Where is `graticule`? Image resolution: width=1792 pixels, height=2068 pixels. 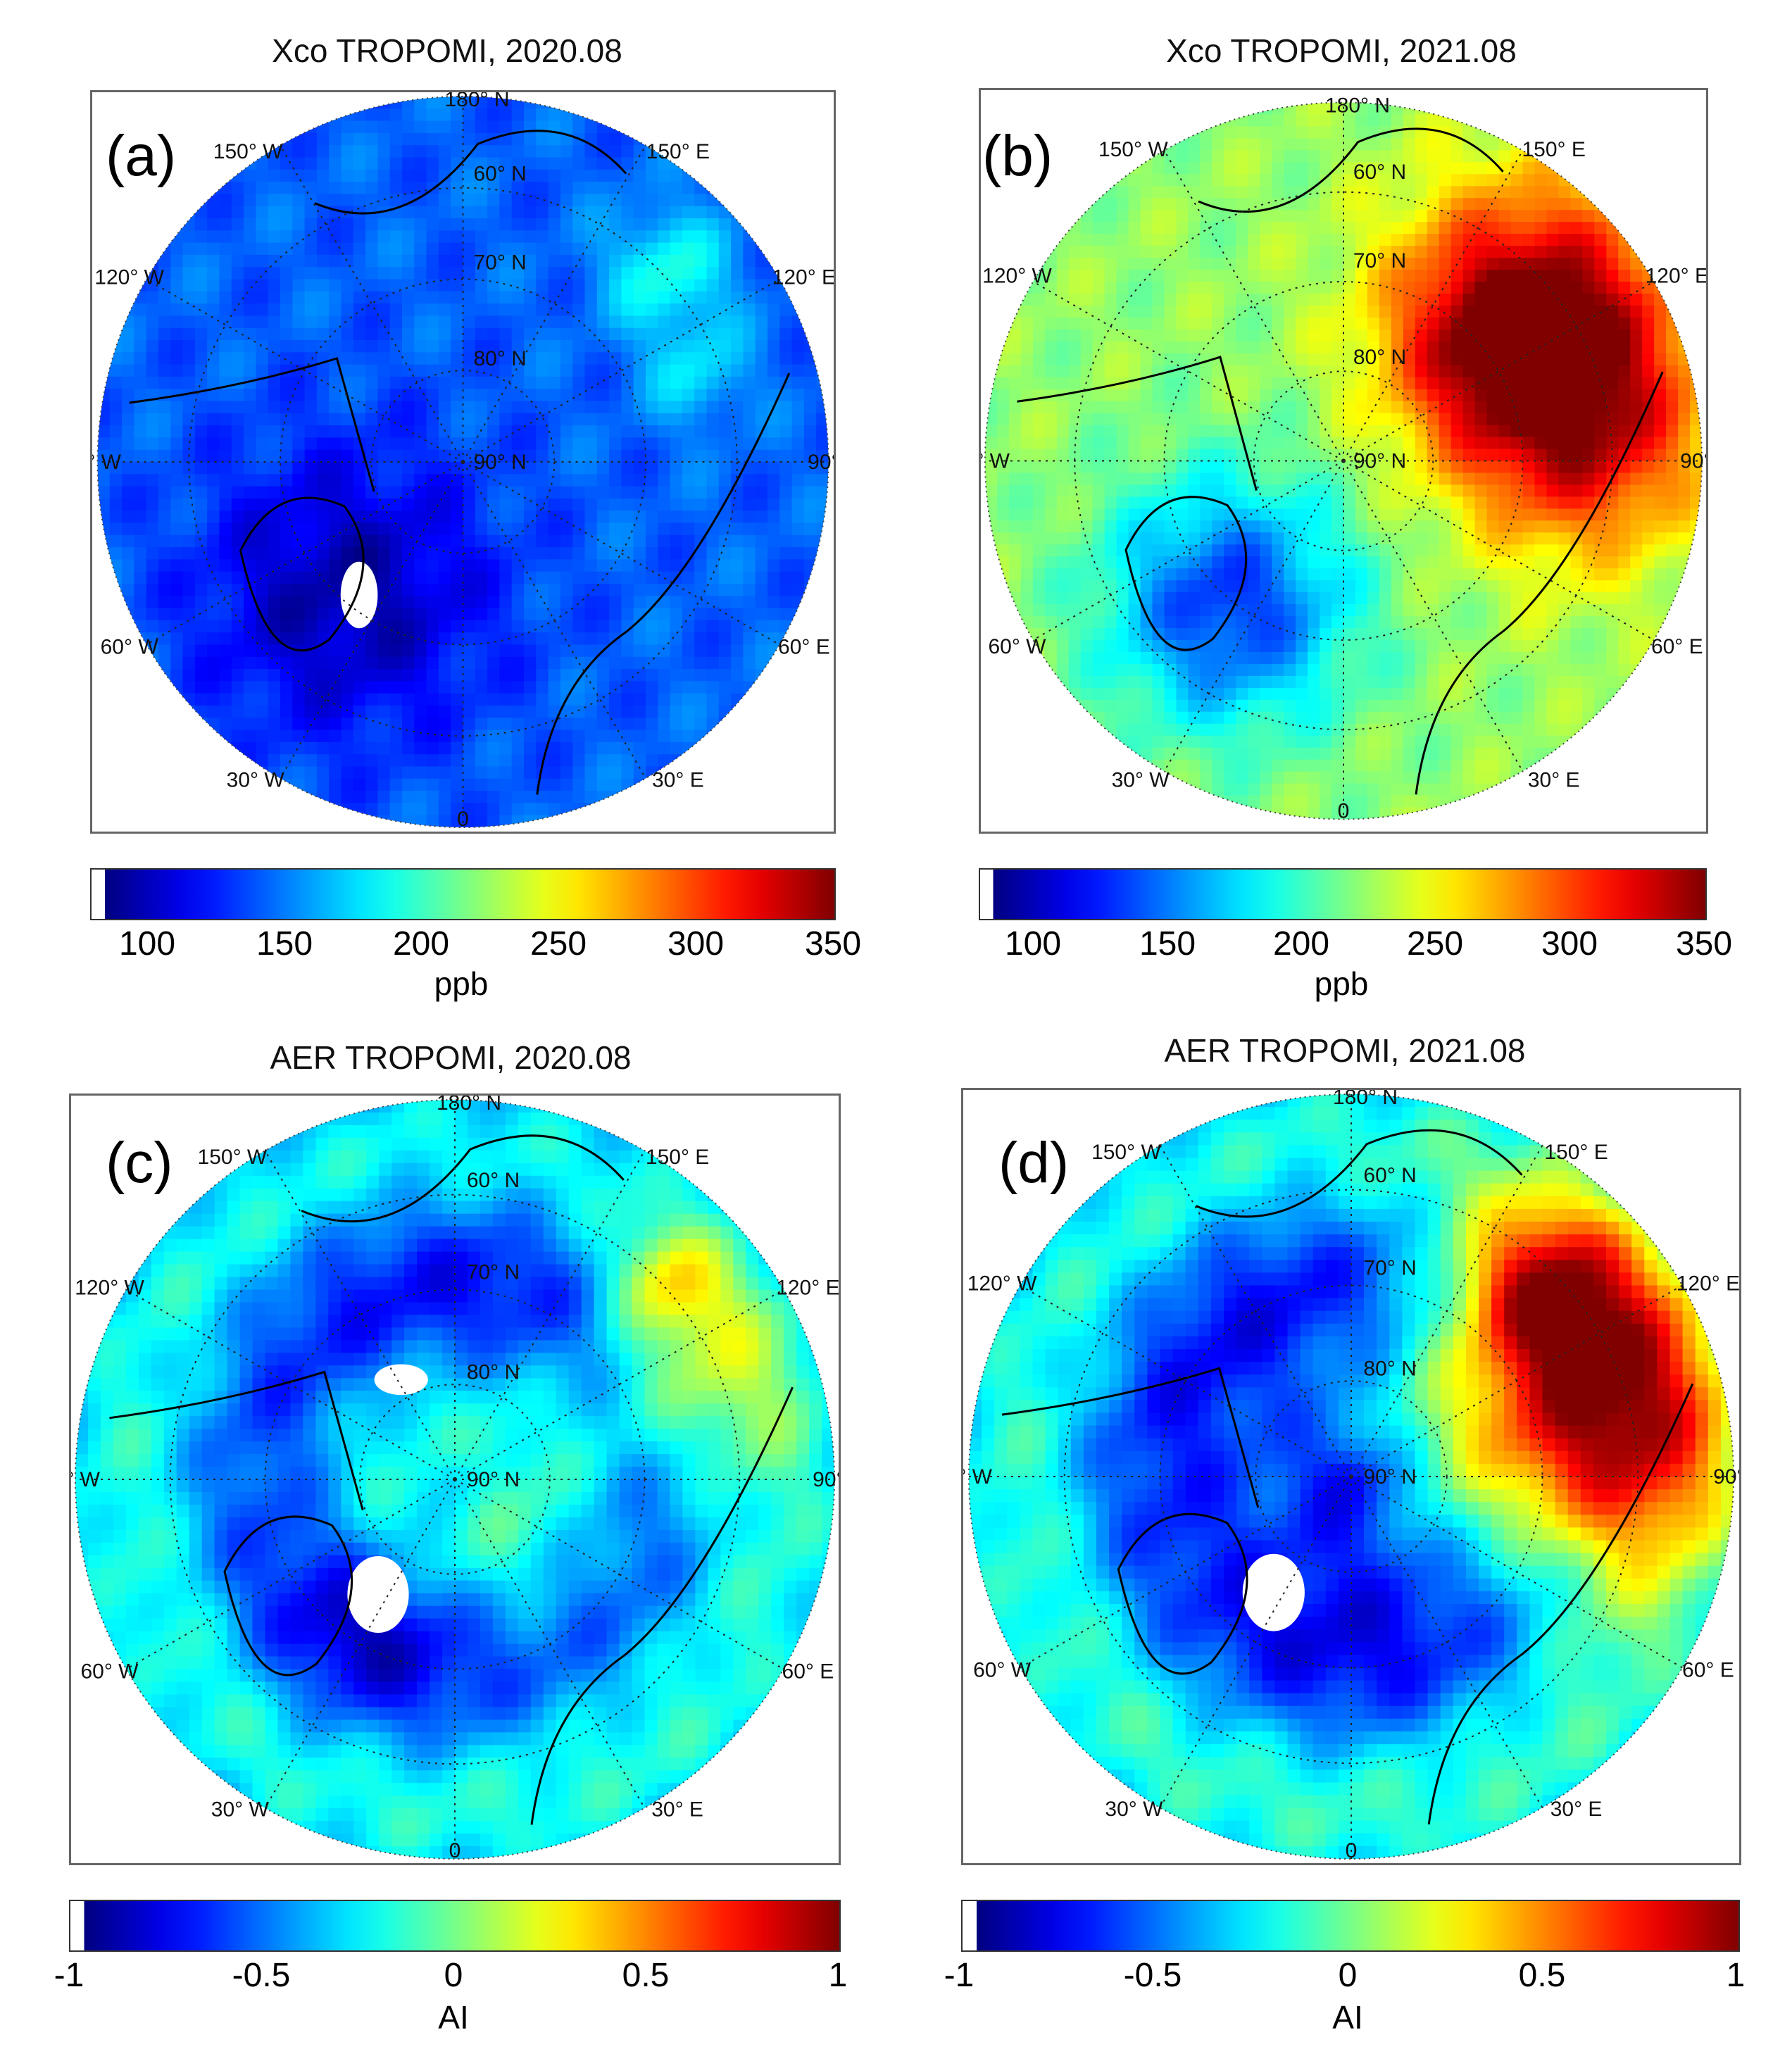
graticule is located at coordinates (463, 461).